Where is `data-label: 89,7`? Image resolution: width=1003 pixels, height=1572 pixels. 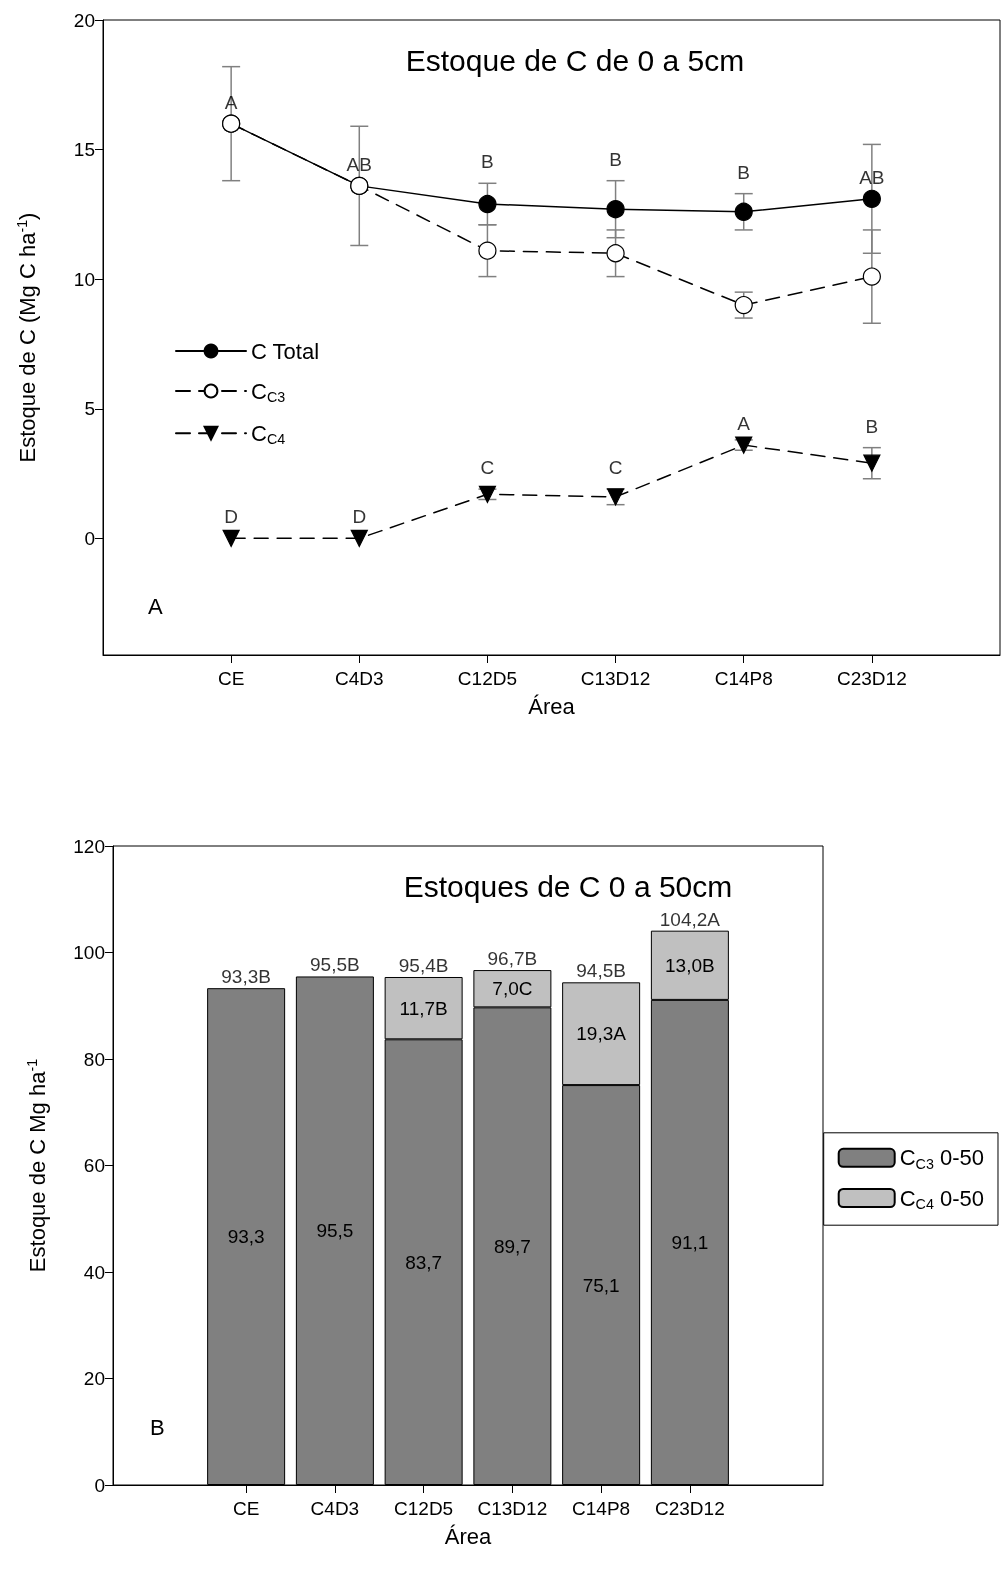
data-label: 89,7 is located at coordinates (512, 1246).